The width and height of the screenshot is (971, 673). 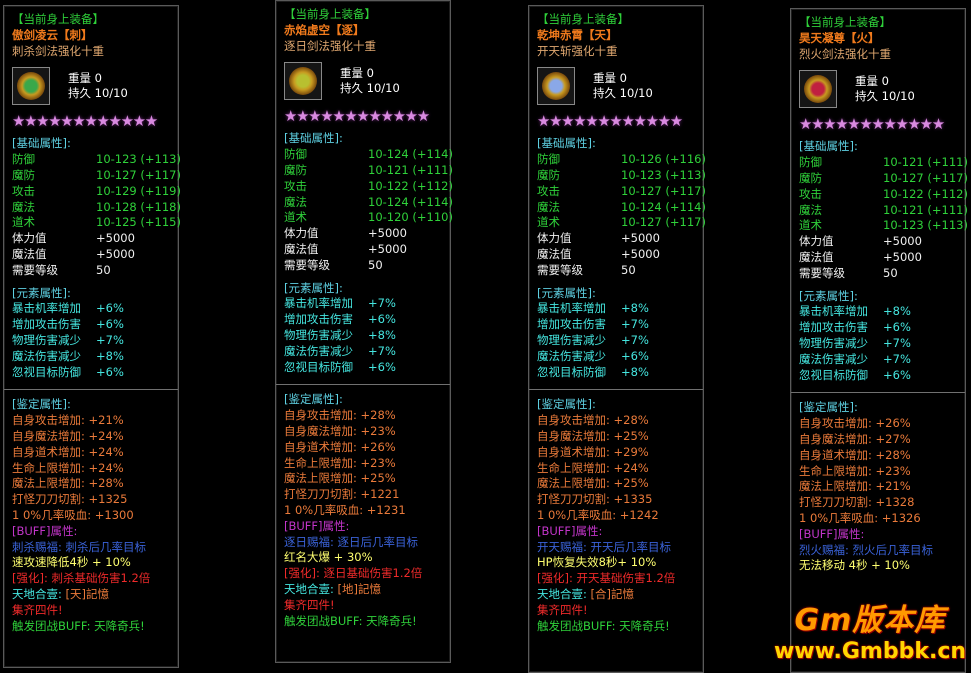 What do you see at coordinates (95, 357) in the screenshot?
I see `element-attribute: 魔法伤害减少 +8%` at bounding box center [95, 357].